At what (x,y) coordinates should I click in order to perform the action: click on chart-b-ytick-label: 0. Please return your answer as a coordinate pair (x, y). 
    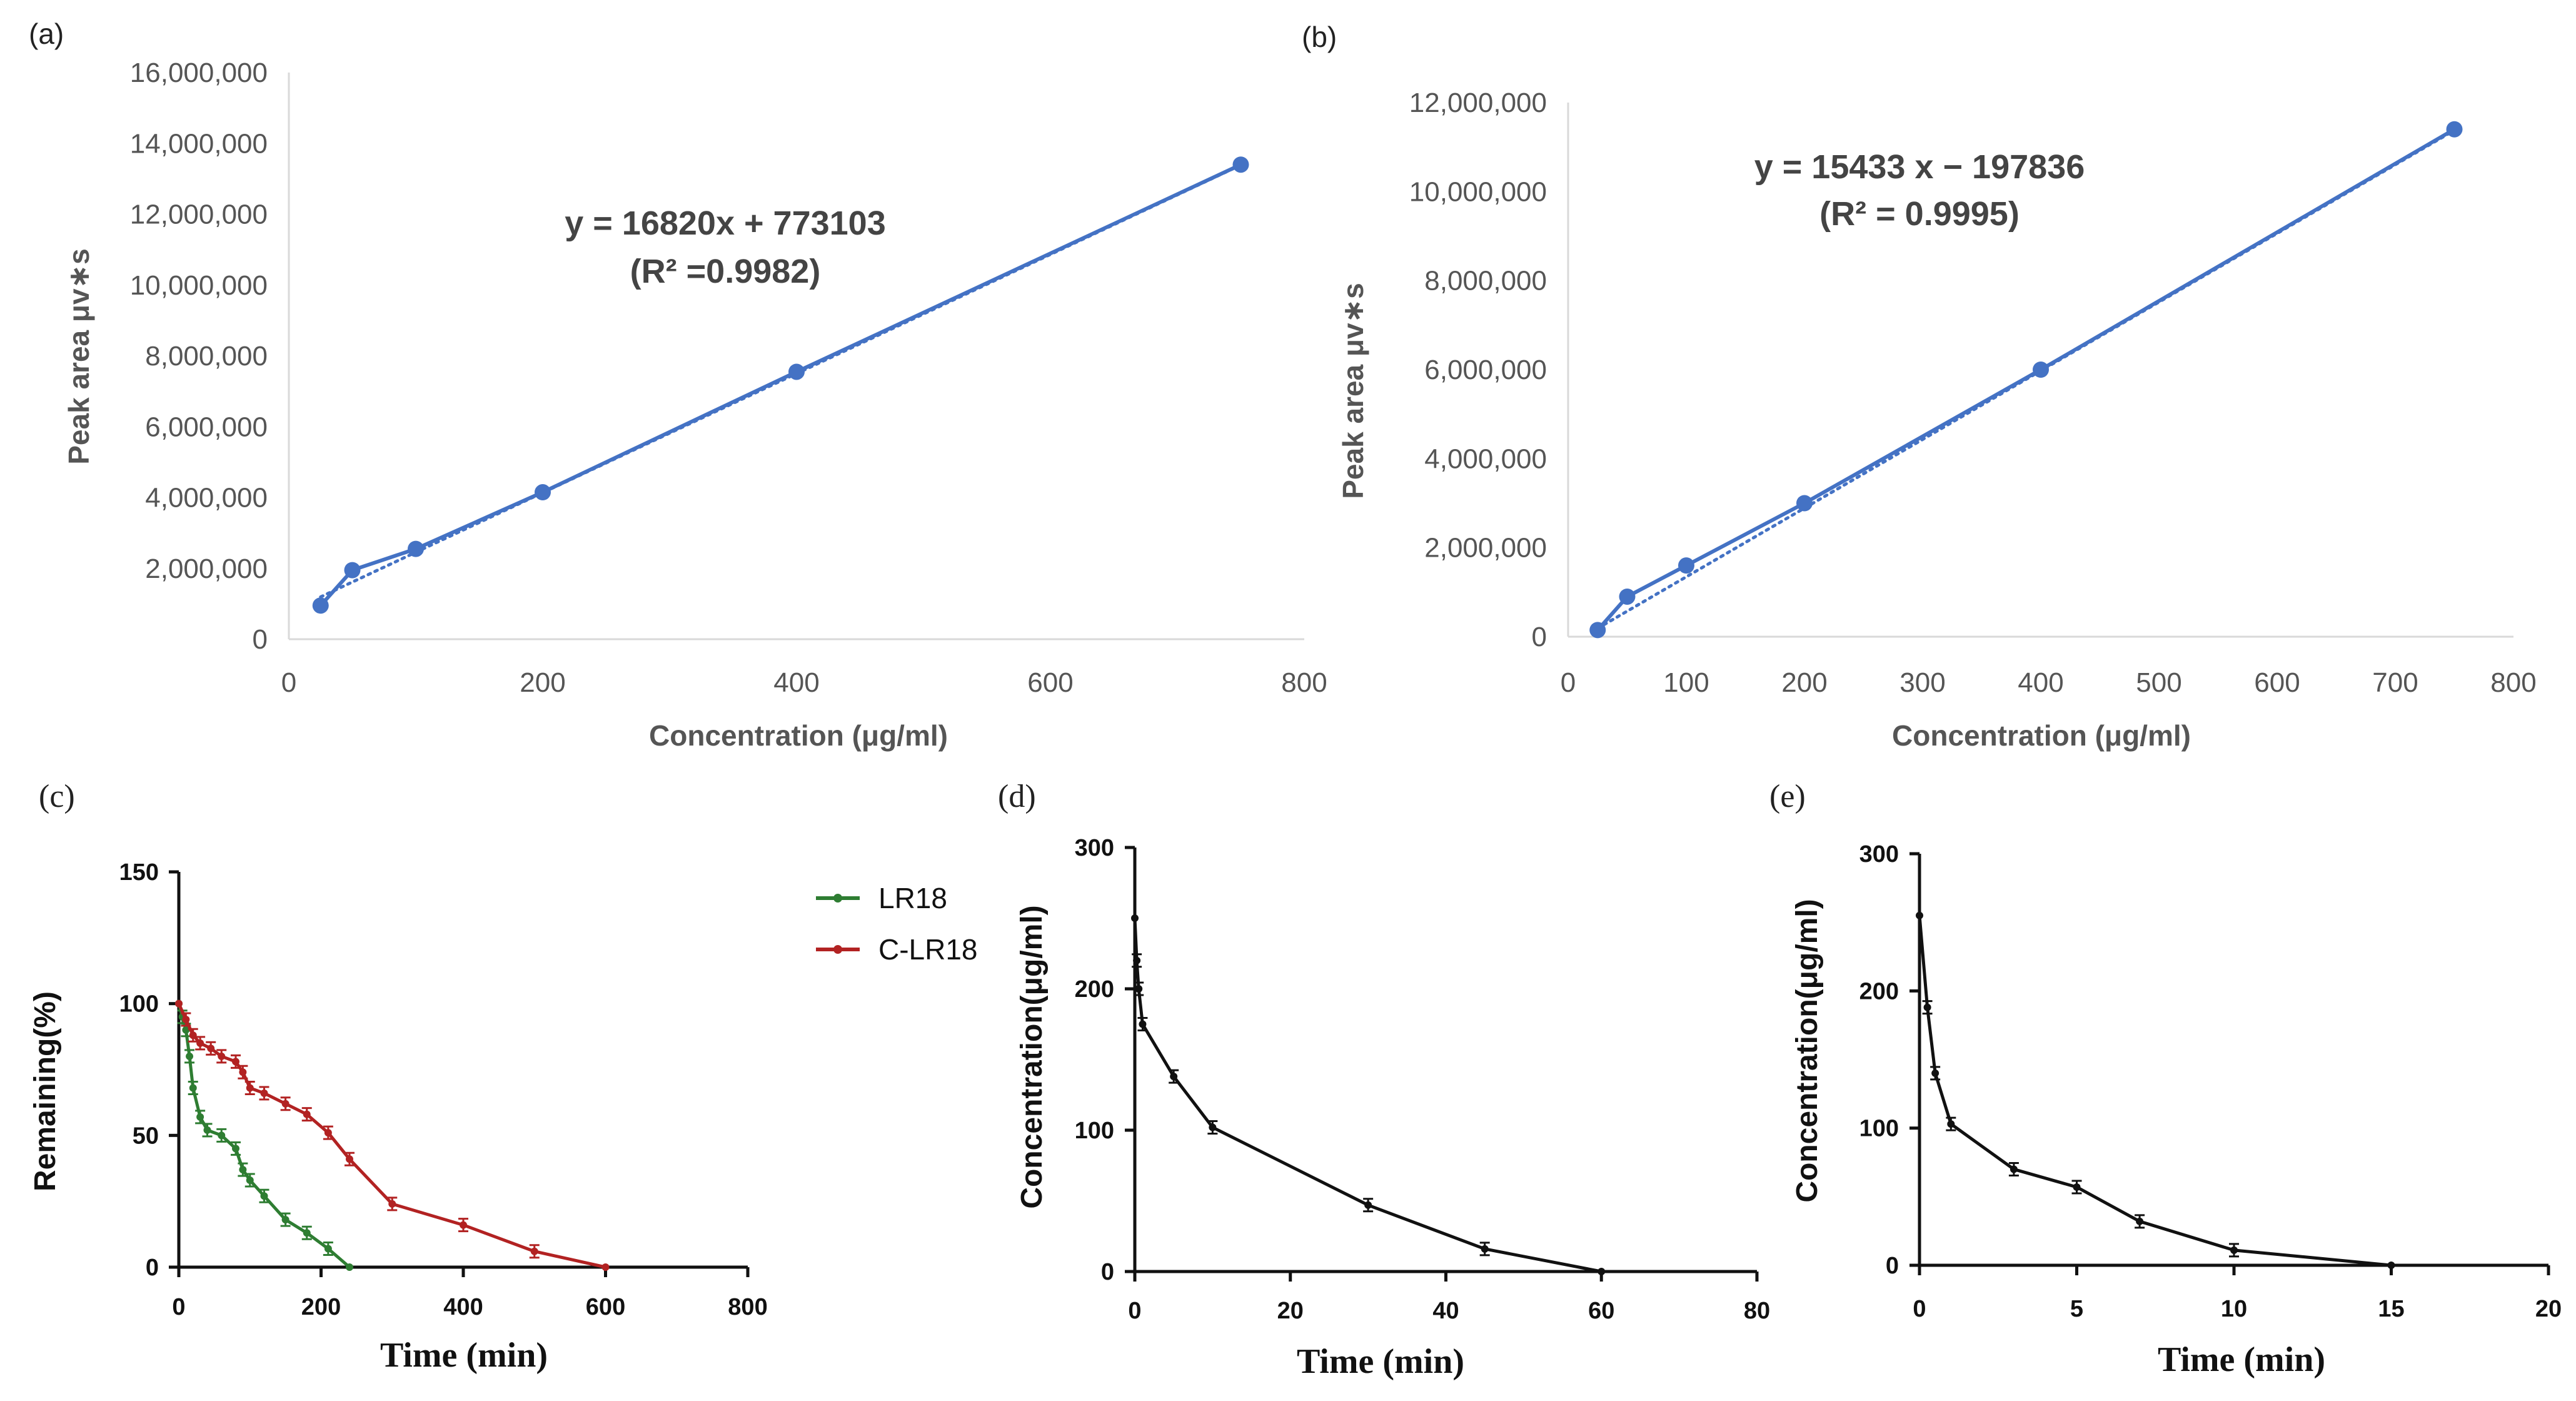
    Looking at the image, I should click on (1539, 637).